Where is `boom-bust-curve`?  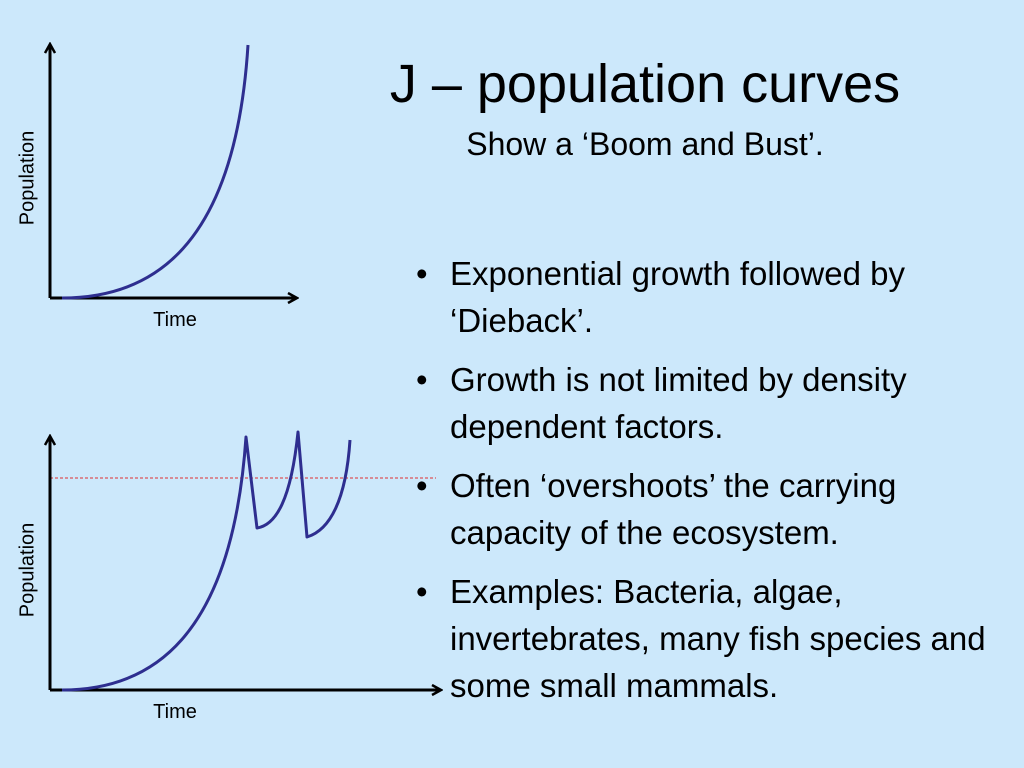
boom-bust-curve is located at coordinates (206, 561).